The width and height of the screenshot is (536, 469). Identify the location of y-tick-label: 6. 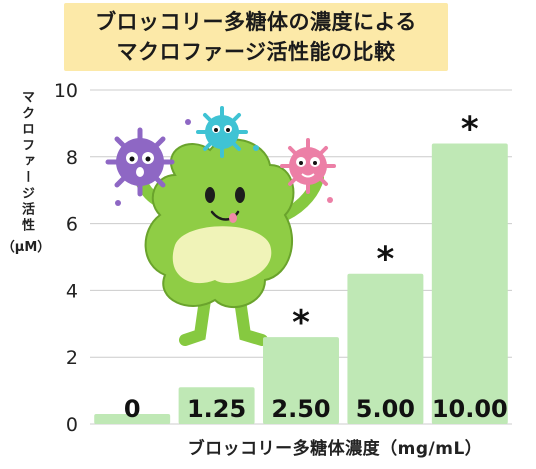
(72, 225).